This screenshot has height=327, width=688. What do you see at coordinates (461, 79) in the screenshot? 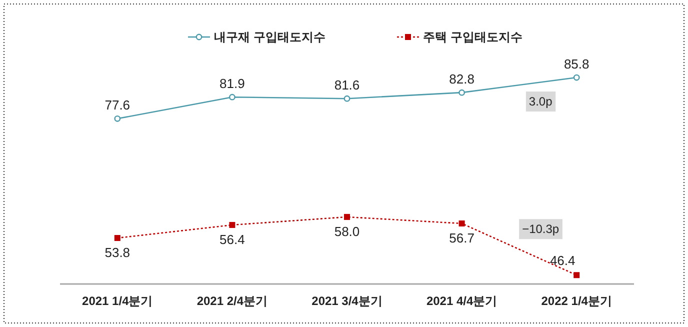
I see `data-label: 82.8` at bounding box center [461, 79].